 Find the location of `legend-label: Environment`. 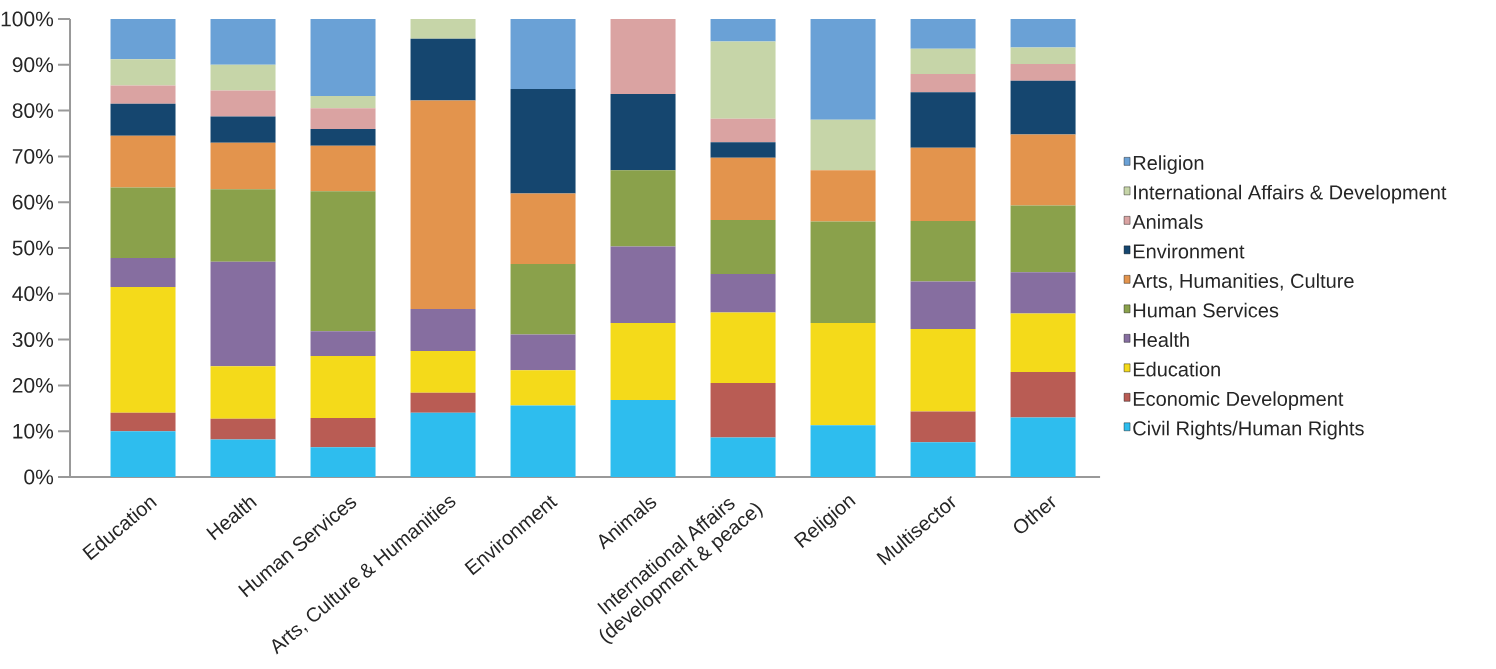

legend-label: Environment is located at coordinates (1189, 251).